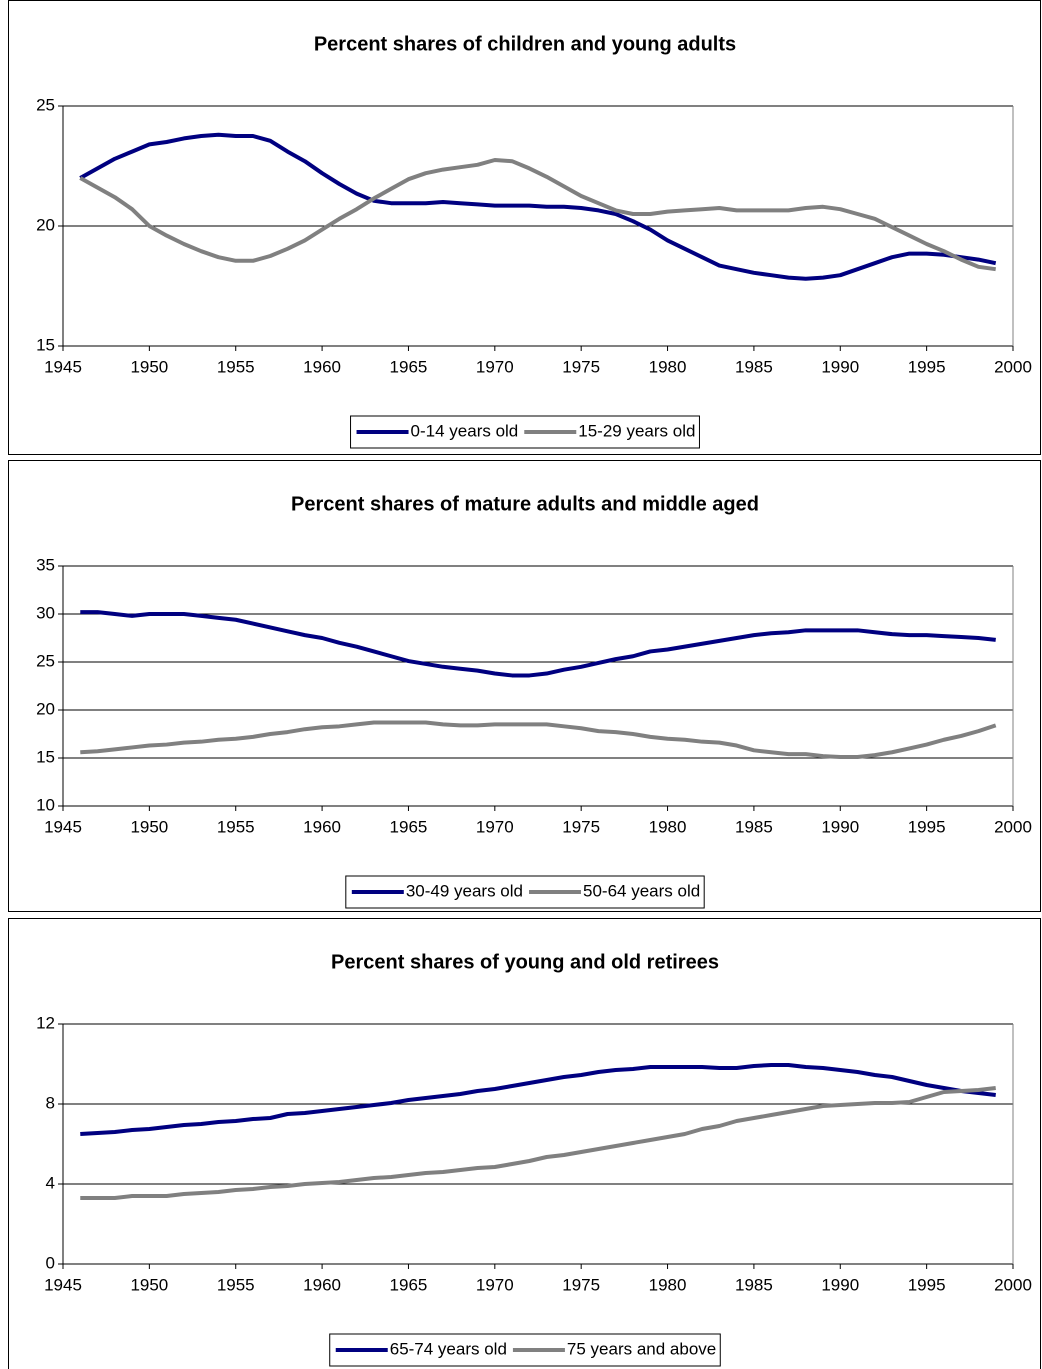 This screenshot has width=1042, height=1369. Describe the element at coordinates (641, 890) in the screenshot. I see `legend-label: 50-64 years old` at that location.